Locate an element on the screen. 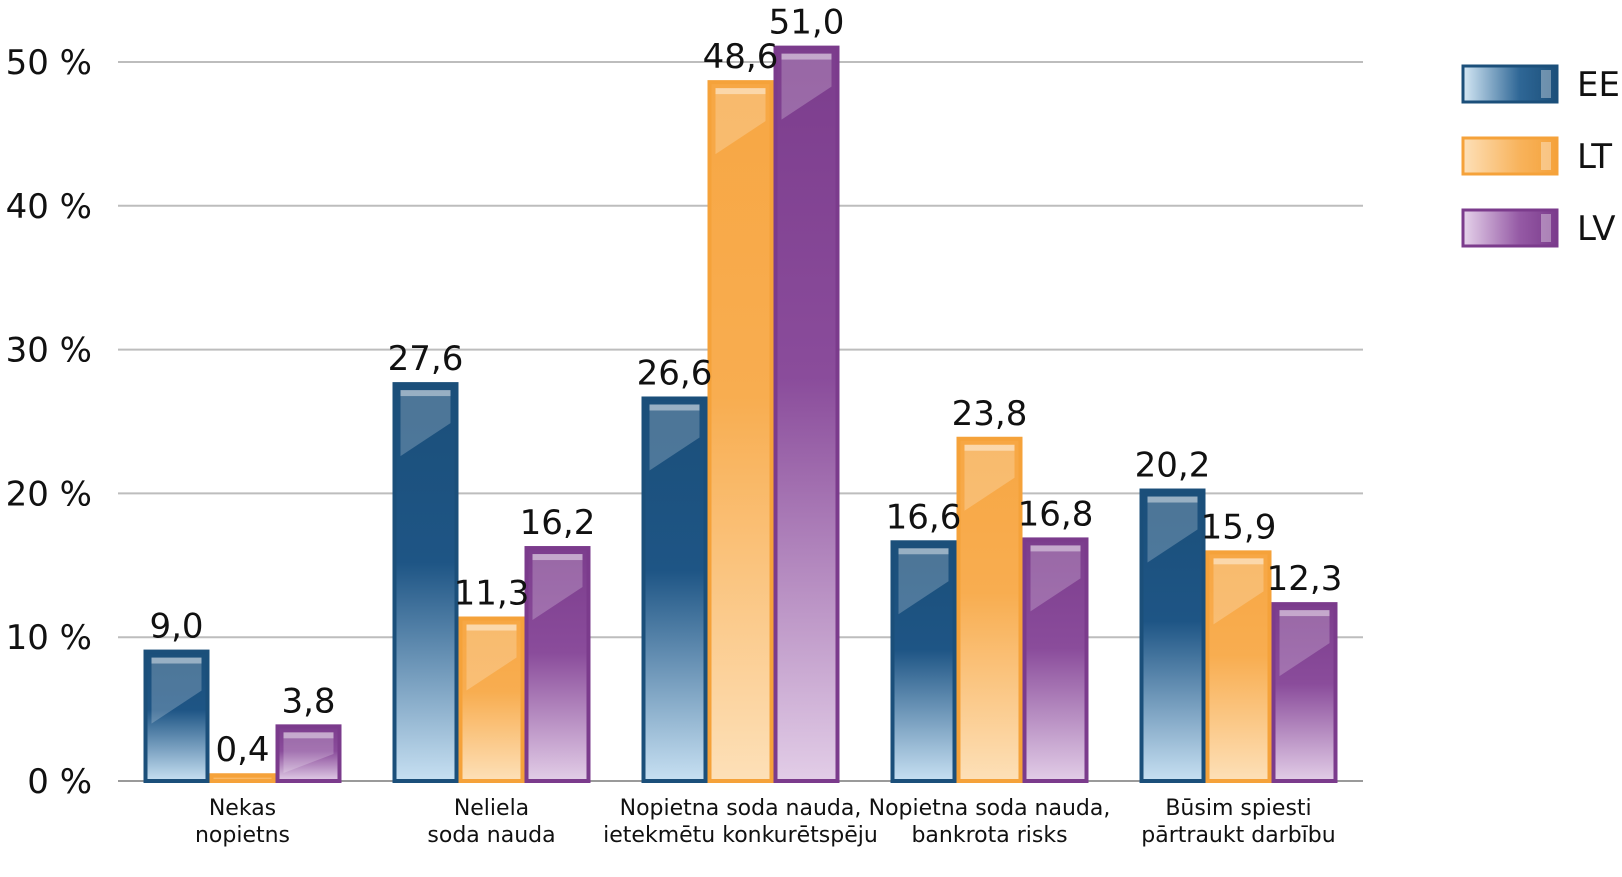 Image resolution: width=1622 pixels, height=877 pixels. data-label: 16,2 is located at coordinates (558, 523).